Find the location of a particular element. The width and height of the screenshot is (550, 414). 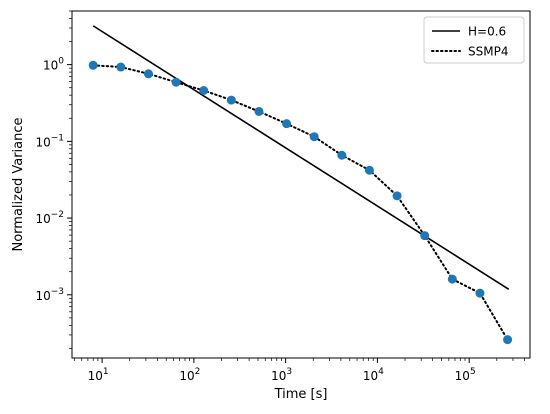

x-axis: 10¹ 10² 10³ 10⁴ 10⁵ is located at coordinates (299, 370).